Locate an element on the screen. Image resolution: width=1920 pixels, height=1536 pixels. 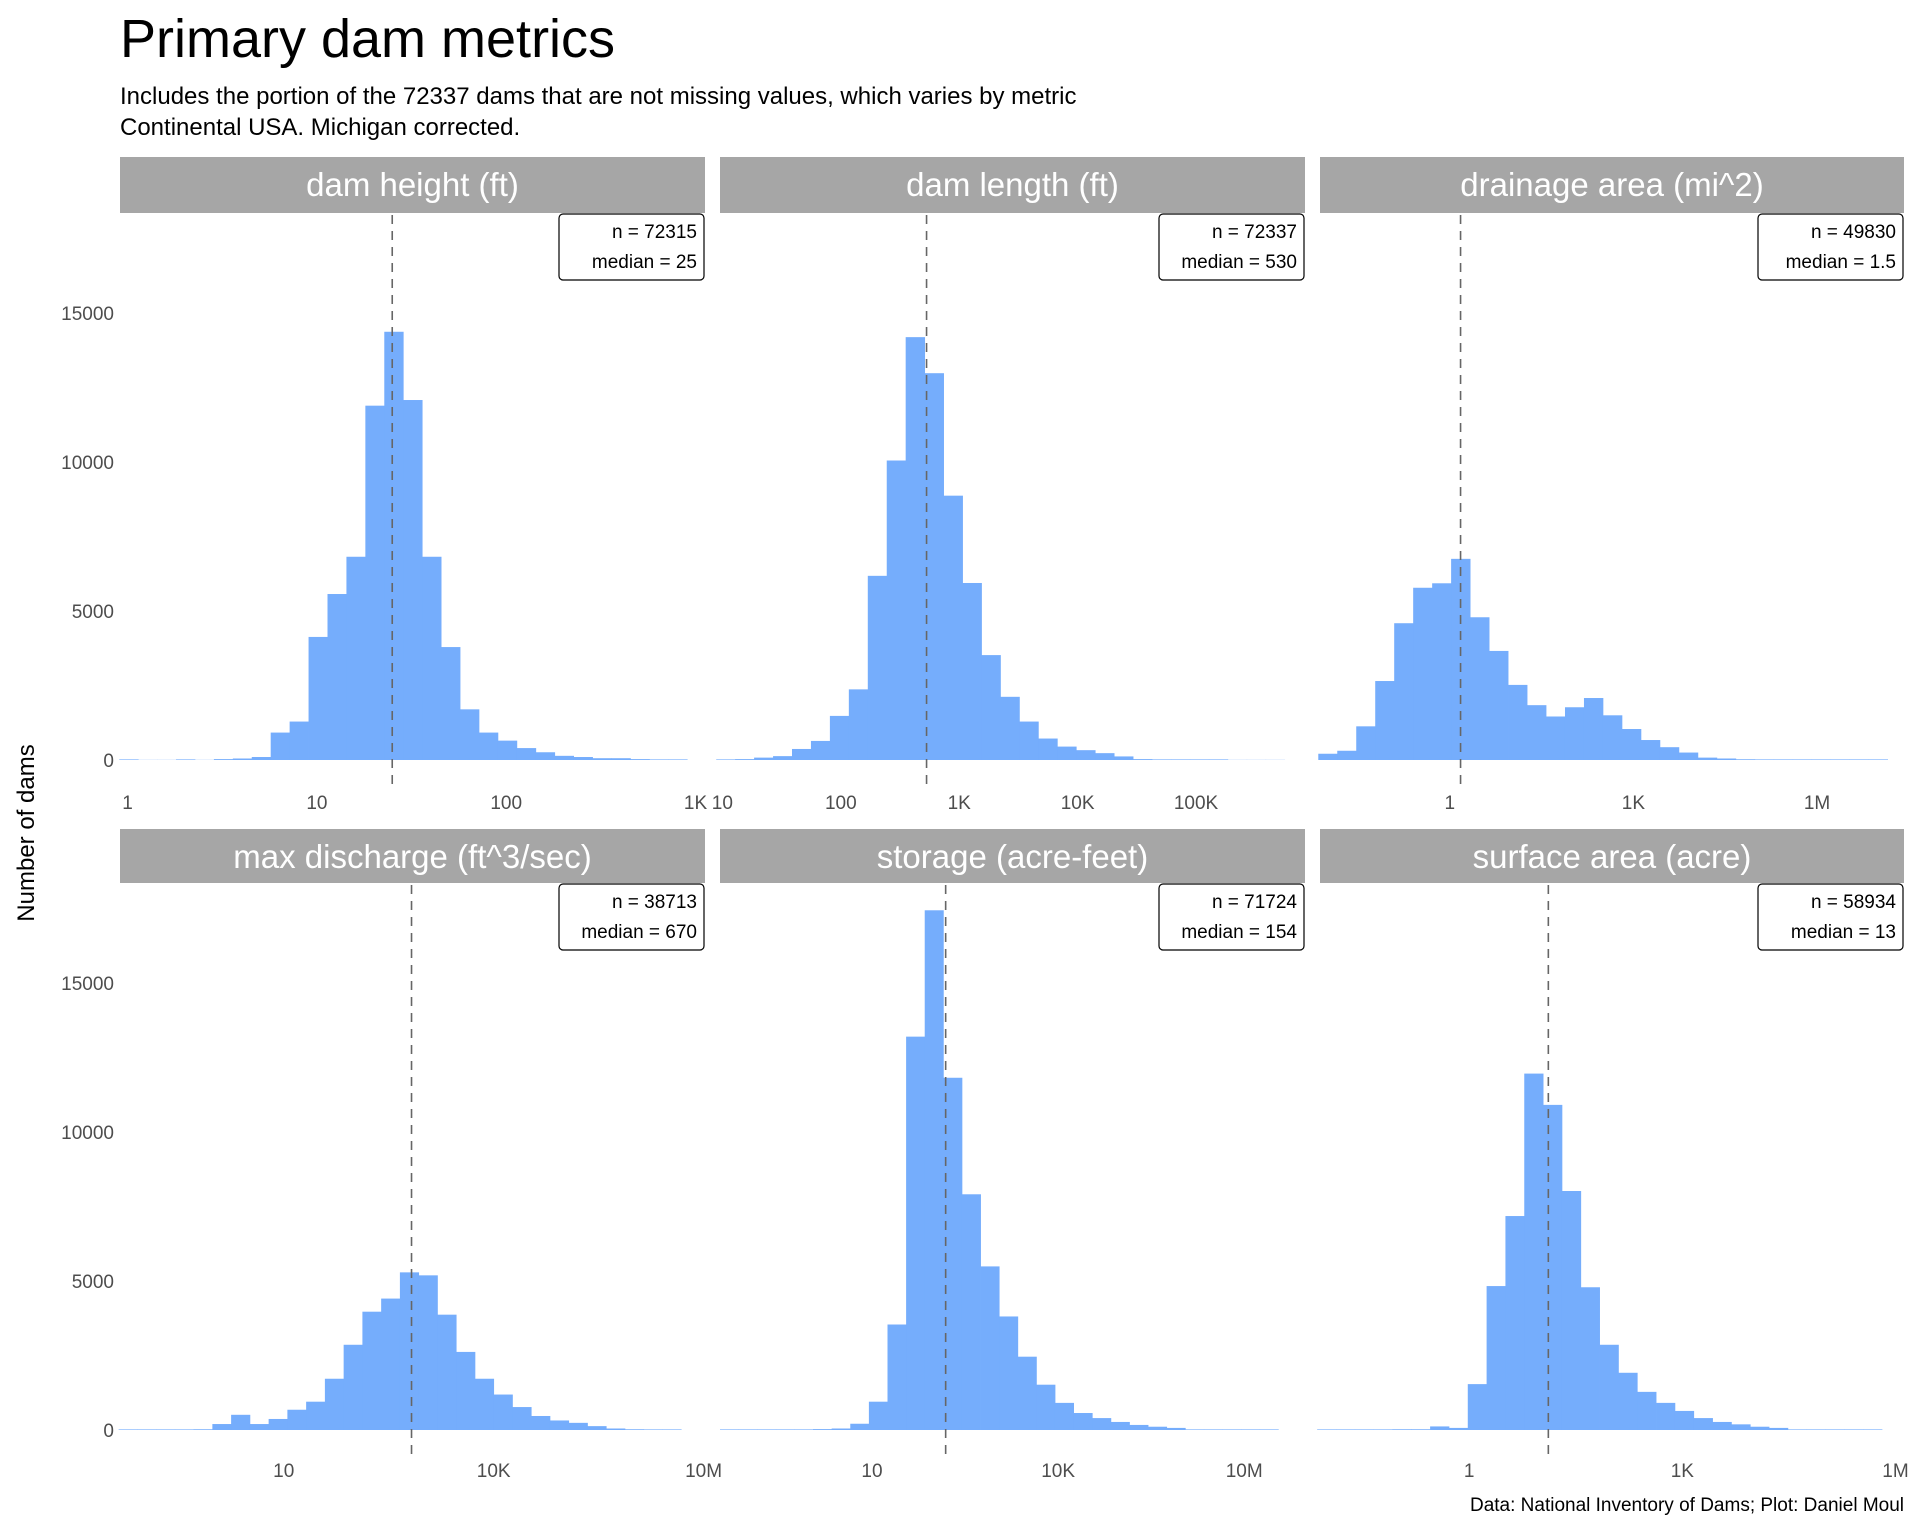
n-count-label: n = 58934 is located at coordinates (1853, 902).